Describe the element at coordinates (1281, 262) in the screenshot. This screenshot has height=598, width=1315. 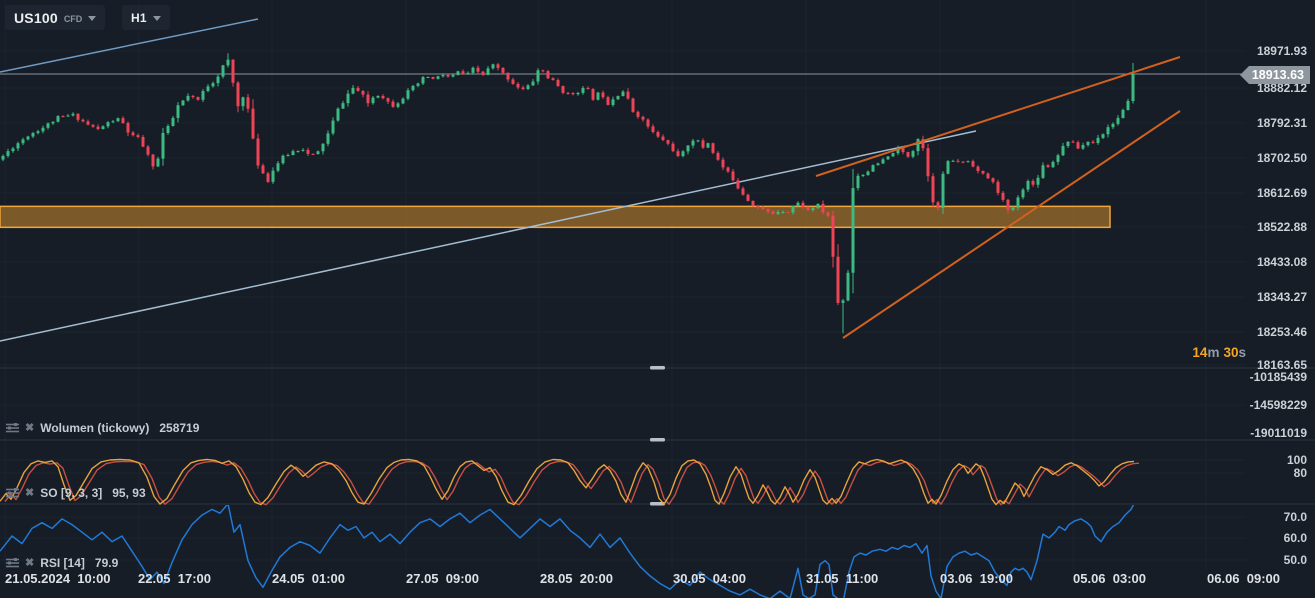
I see `price-axis-label: 18433.08` at that location.